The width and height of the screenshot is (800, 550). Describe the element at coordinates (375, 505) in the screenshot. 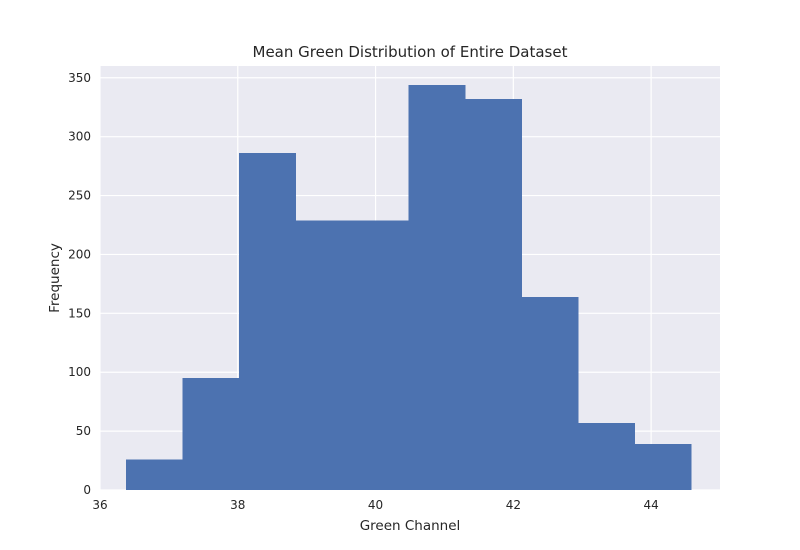

I see `x-tick-label: 40` at that location.